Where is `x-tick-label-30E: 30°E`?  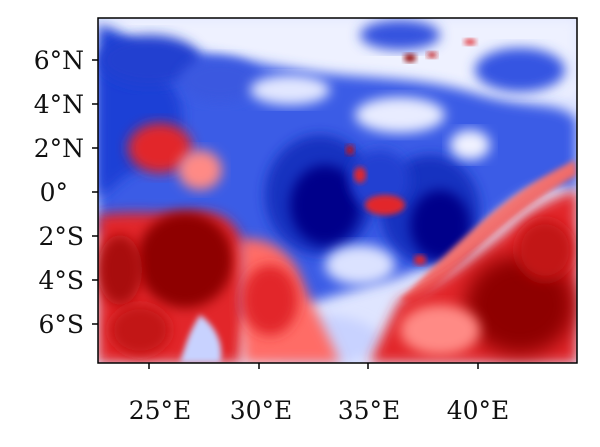
x-tick-label-30E: 30°E is located at coordinates (261, 410).